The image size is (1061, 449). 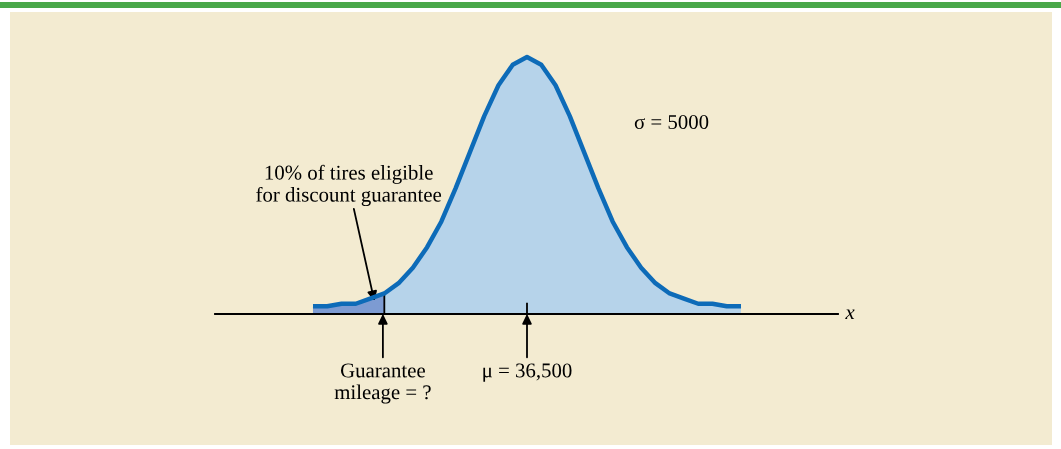 What do you see at coordinates (527, 372) in the screenshot?
I see `text: μ = 36,500` at bounding box center [527, 372].